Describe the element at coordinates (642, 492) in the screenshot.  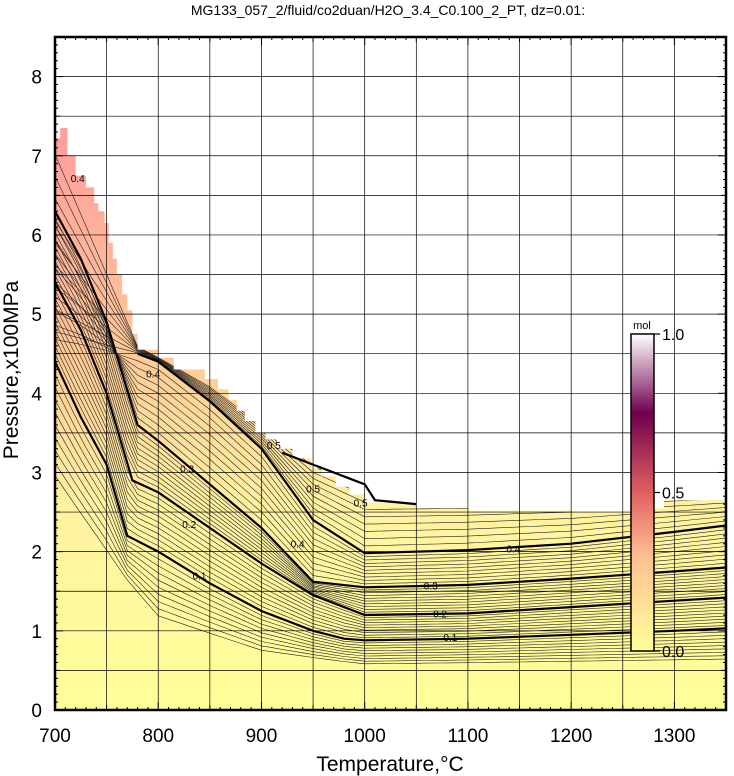
I see `colorbar-gradient` at that location.